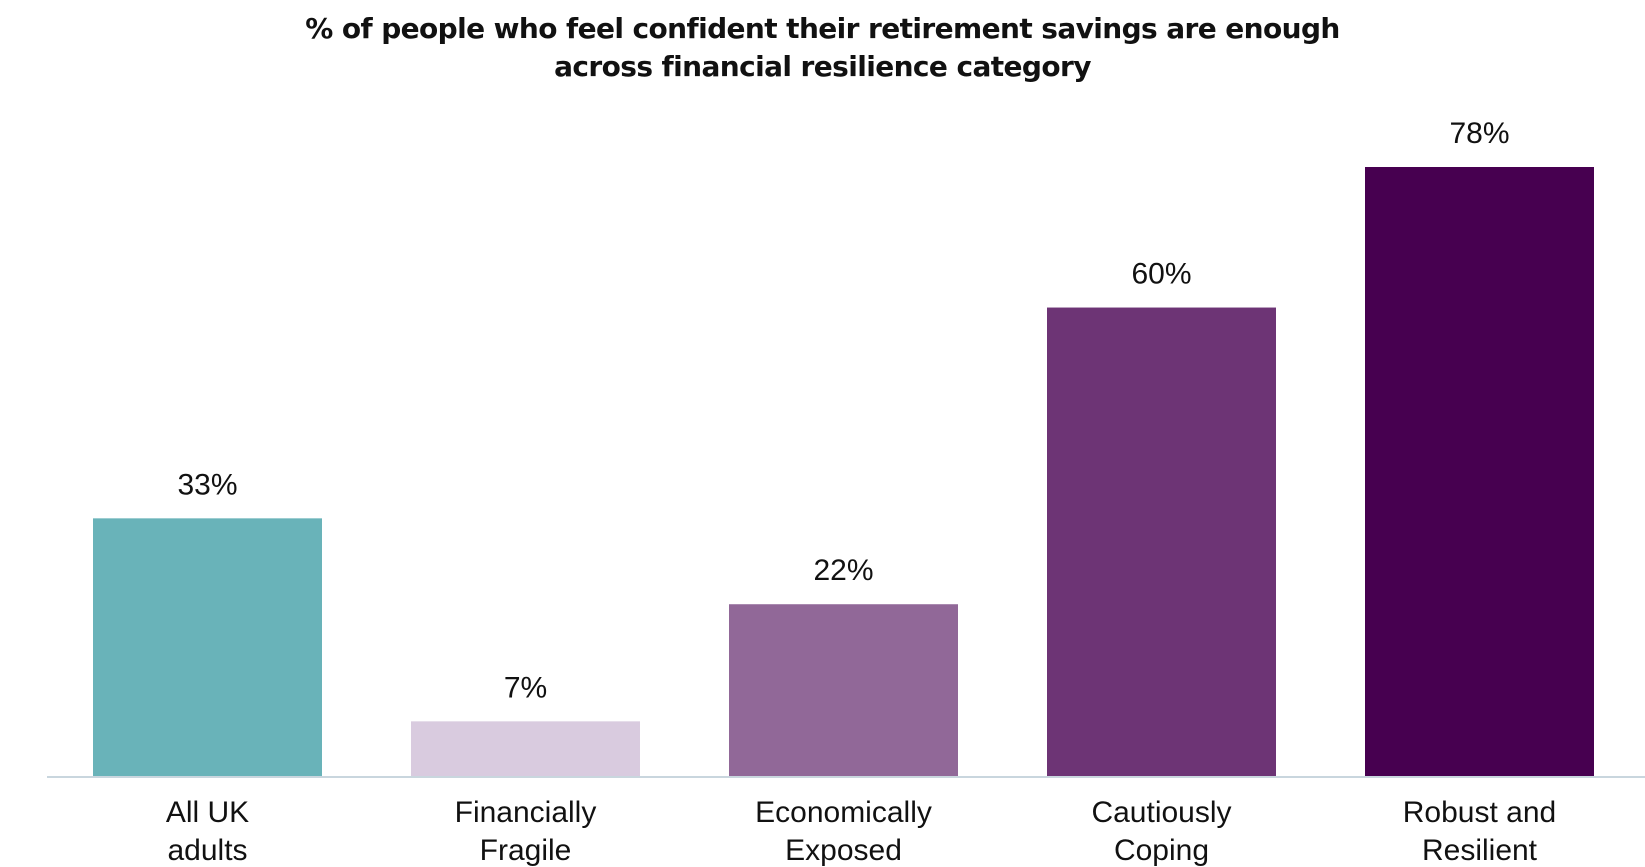 The width and height of the screenshot is (1645, 867). Describe the element at coordinates (1161, 812) in the screenshot. I see `category-label-3-line-0: Cautiously` at that location.